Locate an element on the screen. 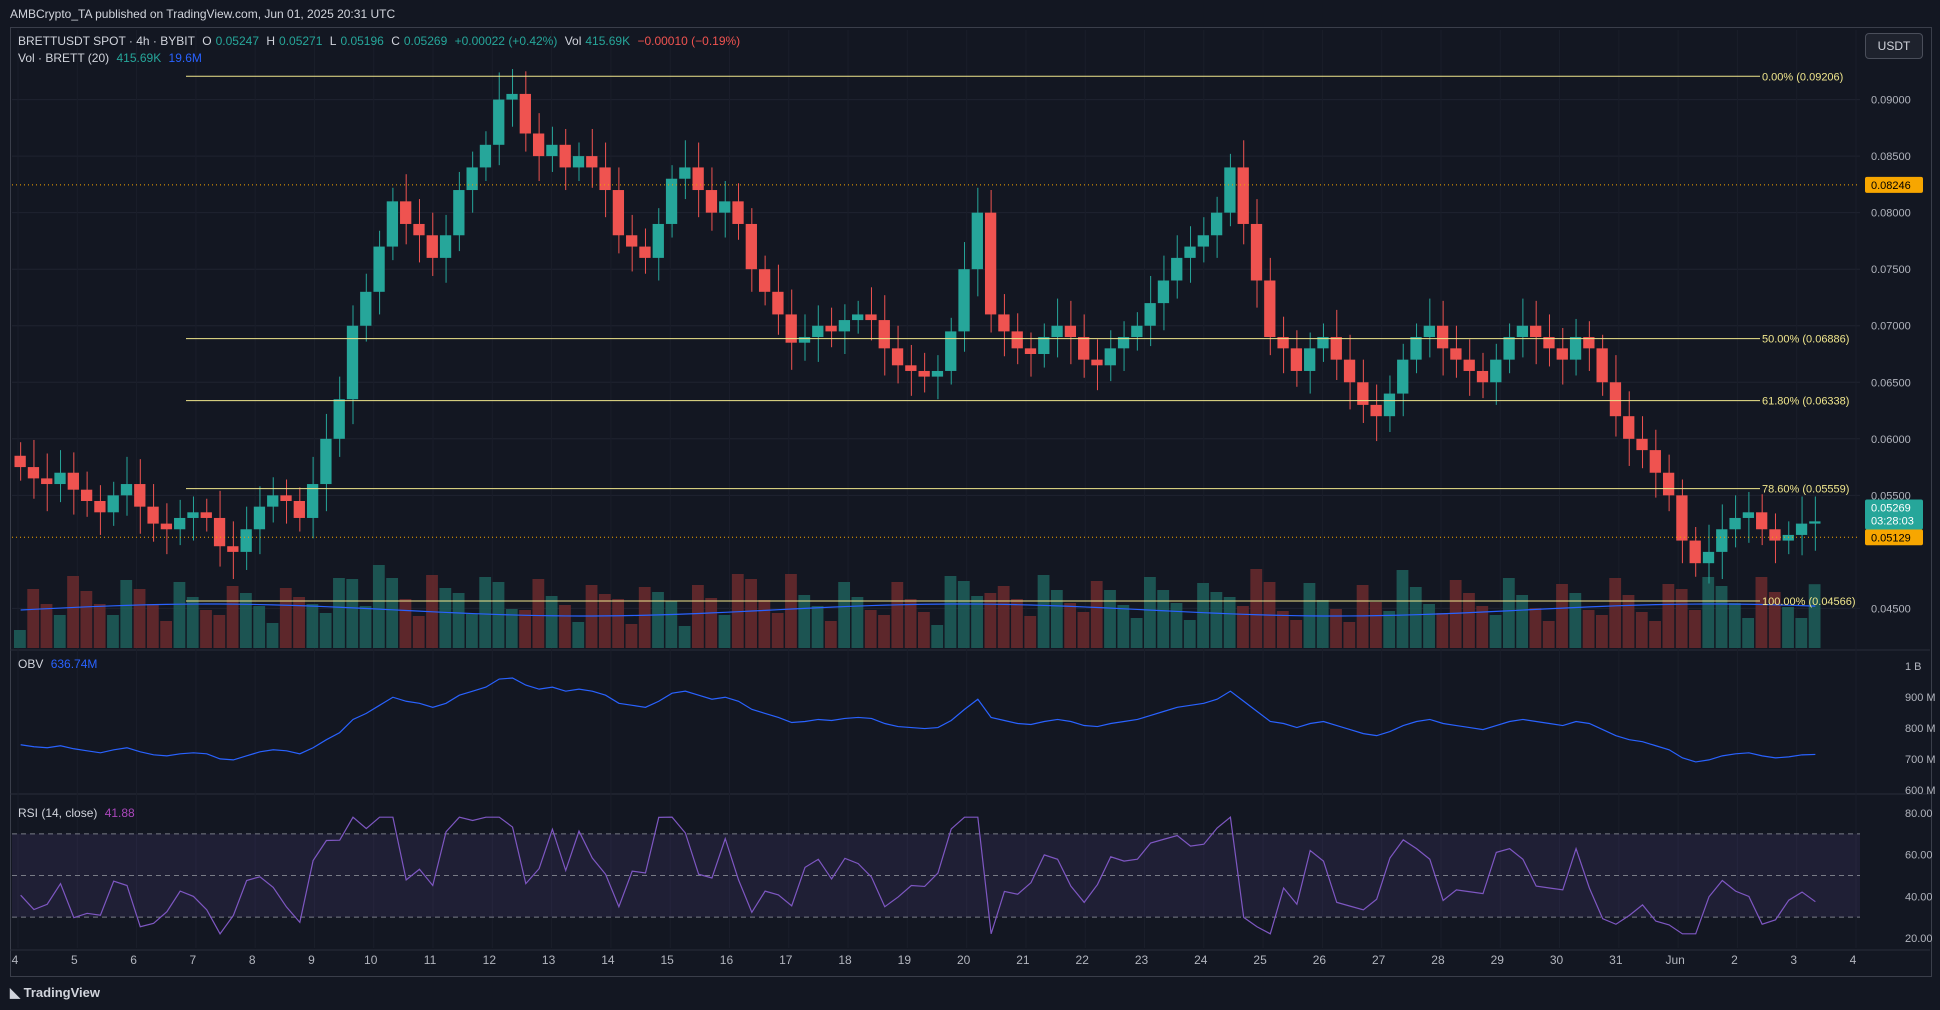 The width and height of the screenshot is (1940, 1010). x-tick-label: 19 is located at coordinates (905, 960).